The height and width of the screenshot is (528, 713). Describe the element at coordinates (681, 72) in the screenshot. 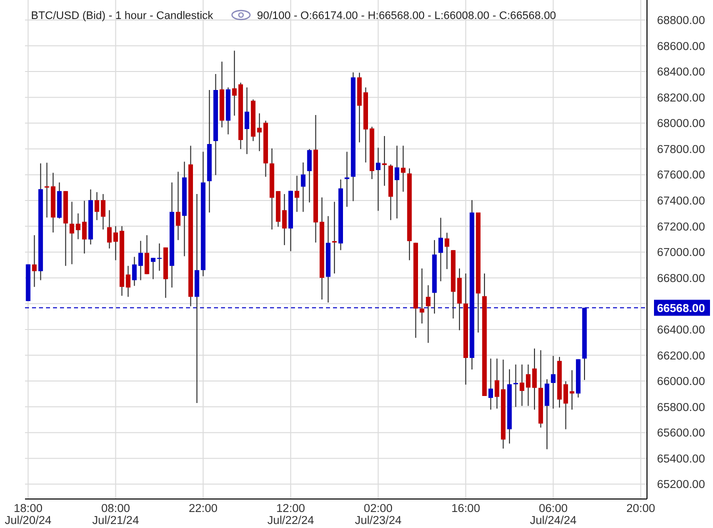

I see `y-tick-label: 68400.00` at that location.